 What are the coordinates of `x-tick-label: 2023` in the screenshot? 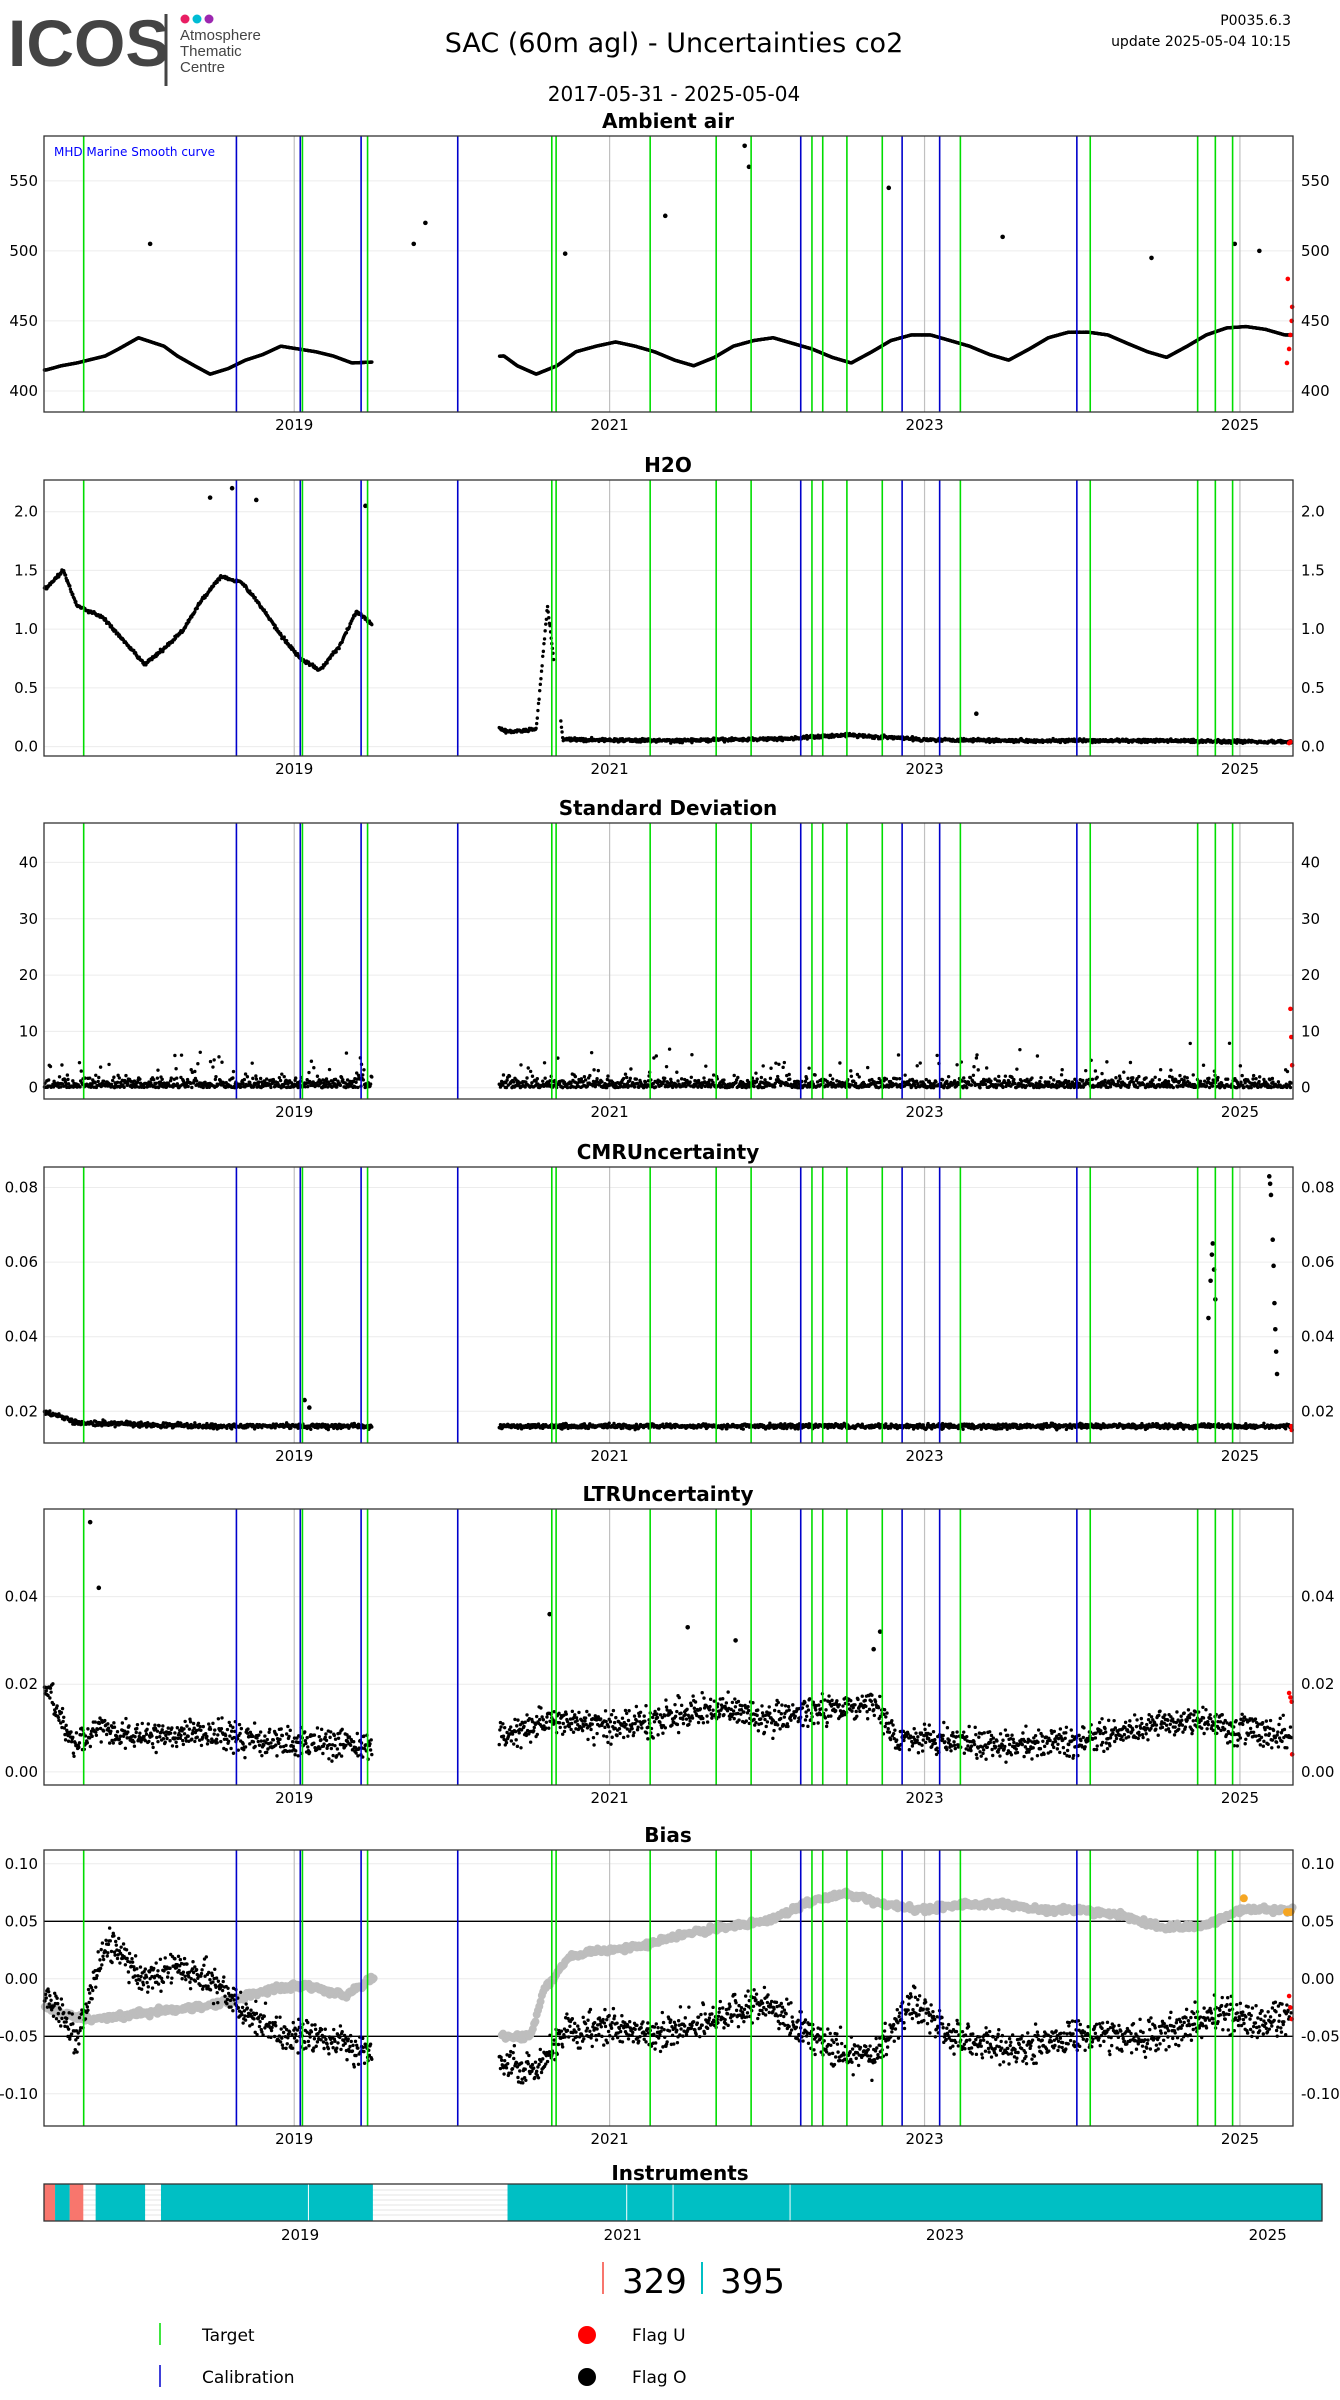 It's located at (924, 1112).